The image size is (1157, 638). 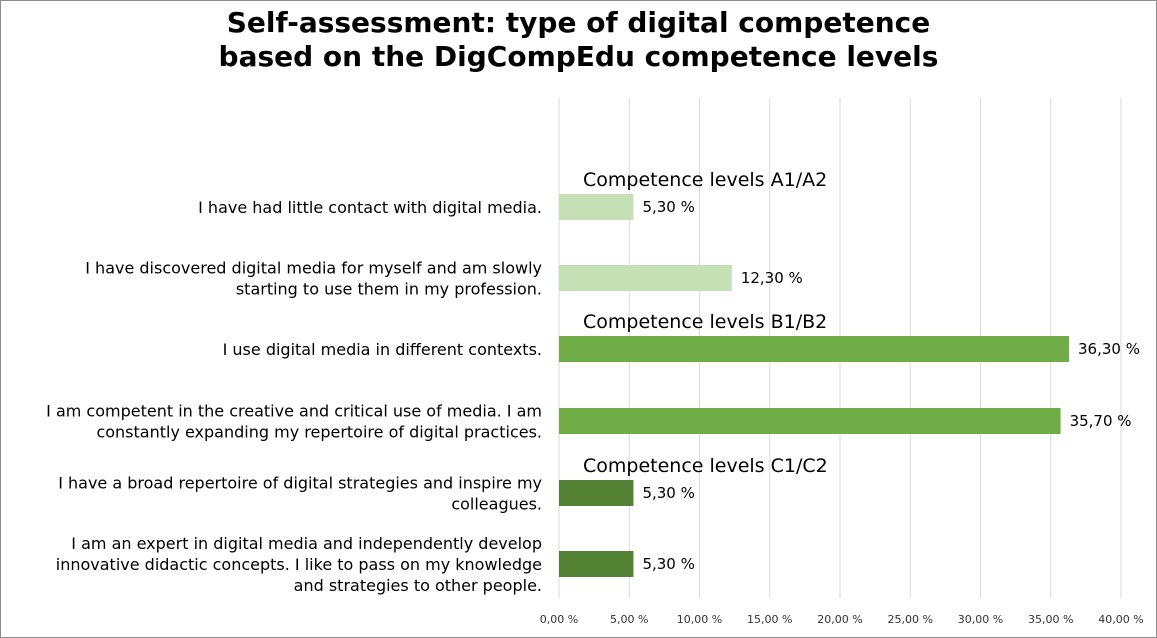 What do you see at coordinates (1050, 619) in the screenshot?
I see `x-tick-label: 35,00 %` at bounding box center [1050, 619].